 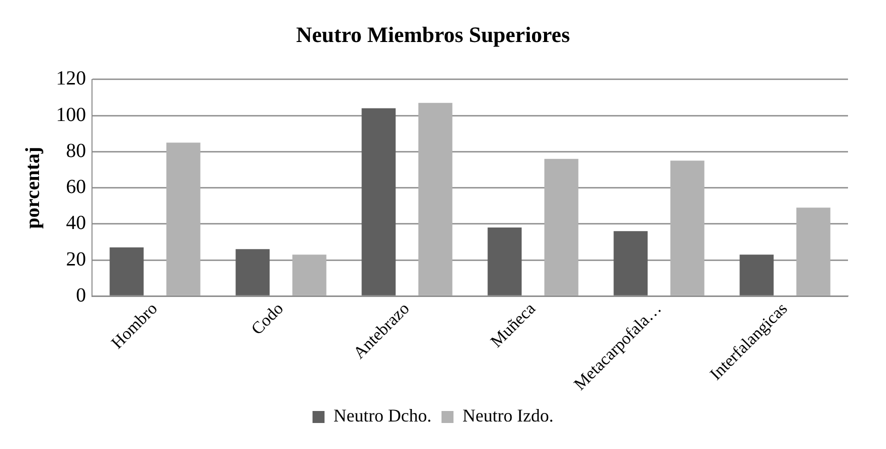 What do you see at coordinates (76, 223) in the screenshot?
I see `y-tick-label: 40` at bounding box center [76, 223].